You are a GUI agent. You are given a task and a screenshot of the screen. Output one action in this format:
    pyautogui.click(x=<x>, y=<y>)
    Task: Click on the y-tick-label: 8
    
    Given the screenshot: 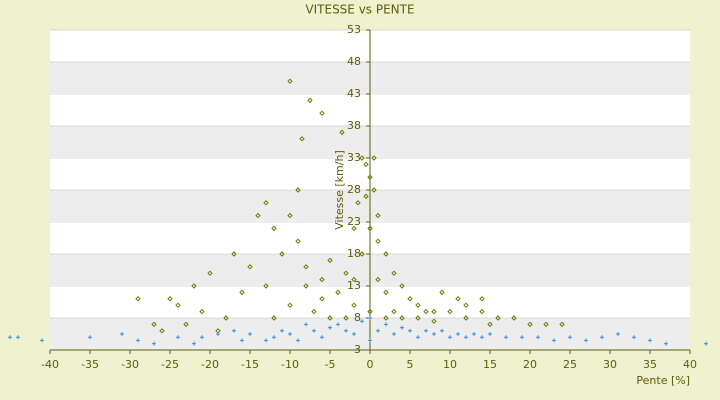 What is the action you would take?
    pyautogui.click(x=357, y=317)
    